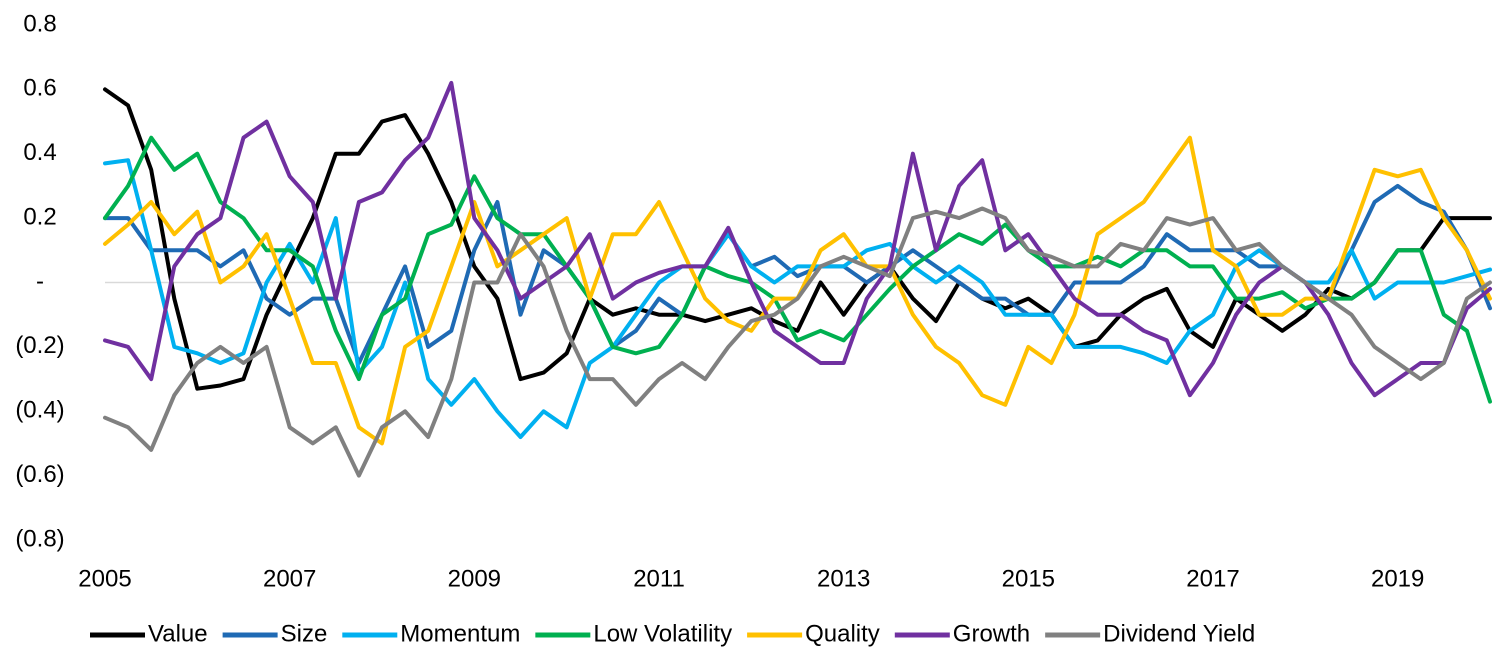 The image size is (1493, 653). What do you see at coordinates (304, 633) in the screenshot?
I see `legend-label: Size` at bounding box center [304, 633].